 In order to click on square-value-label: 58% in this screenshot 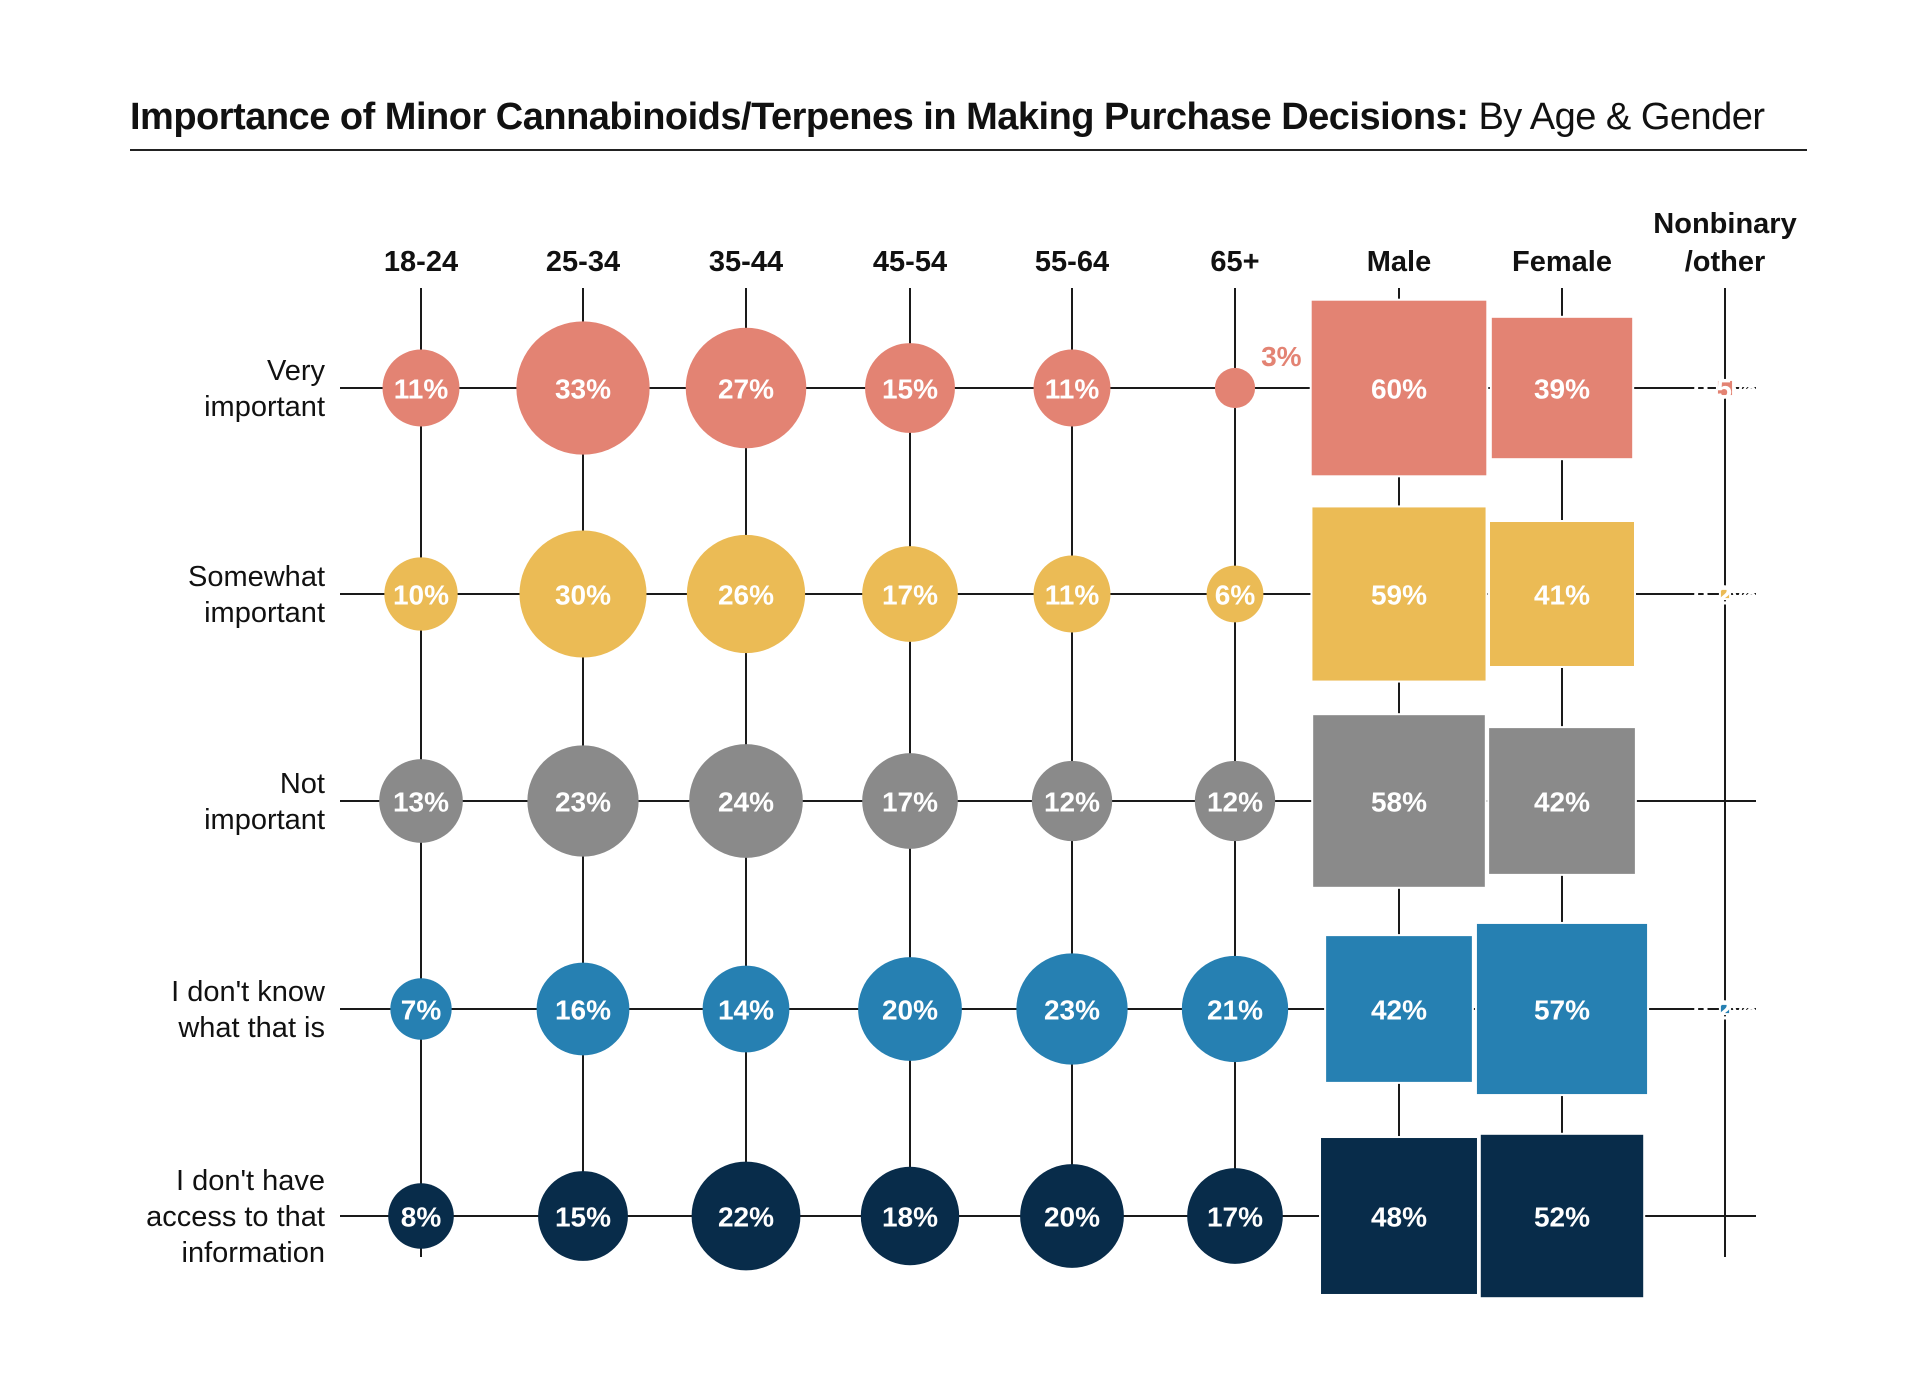, I will do `click(1399, 802)`.